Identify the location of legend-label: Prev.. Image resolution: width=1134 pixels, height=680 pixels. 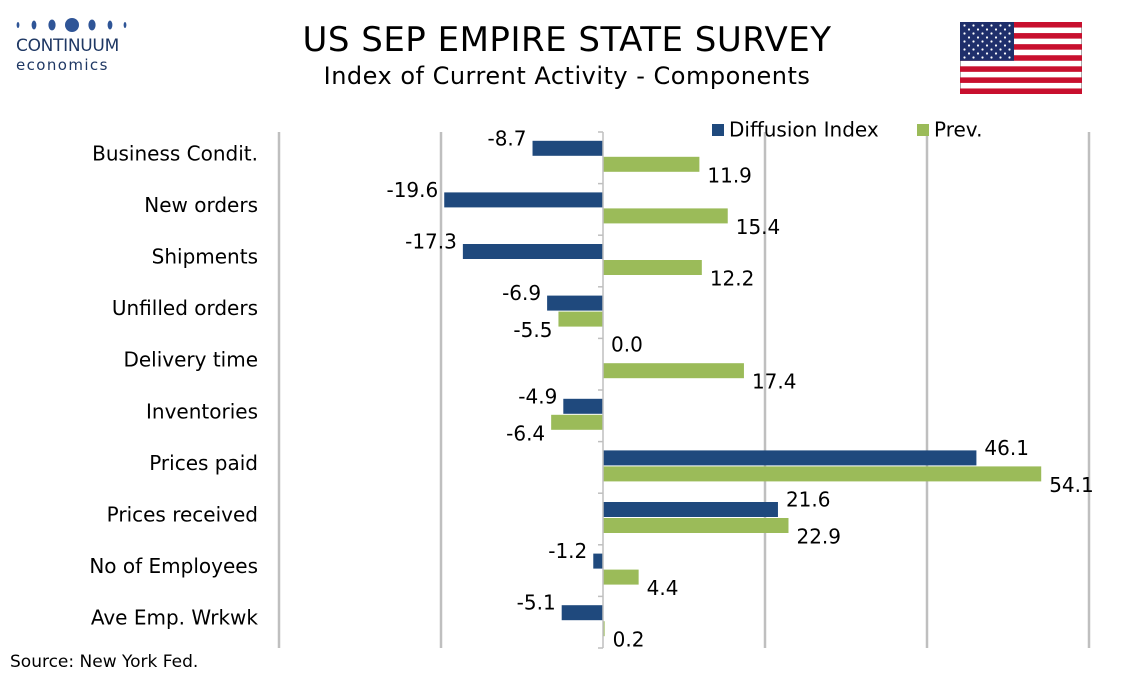
(958, 130).